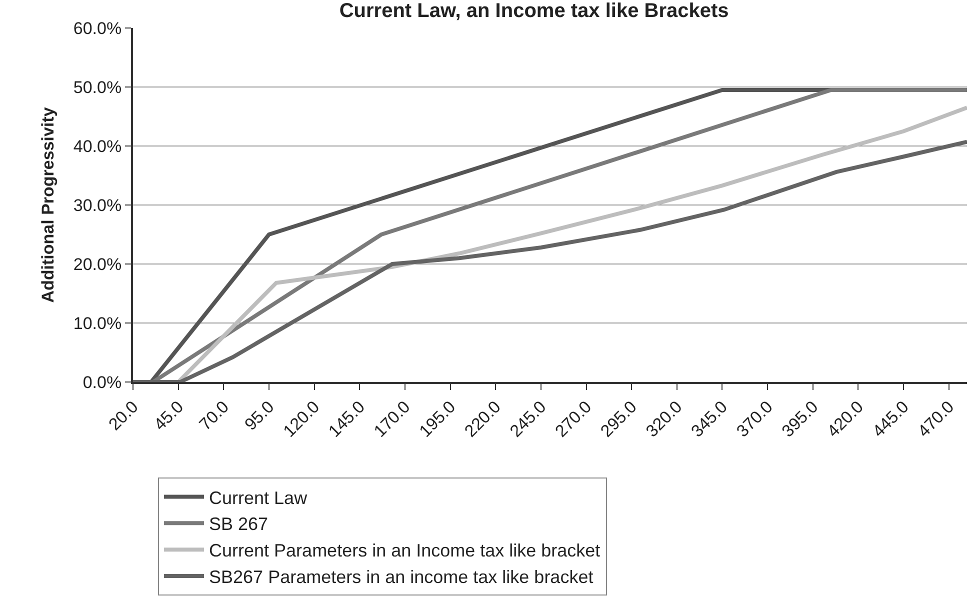 This screenshot has width=971, height=600. What do you see at coordinates (97, 323) in the screenshot?
I see `y-tick-label: 10.0%` at bounding box center [97, 323].